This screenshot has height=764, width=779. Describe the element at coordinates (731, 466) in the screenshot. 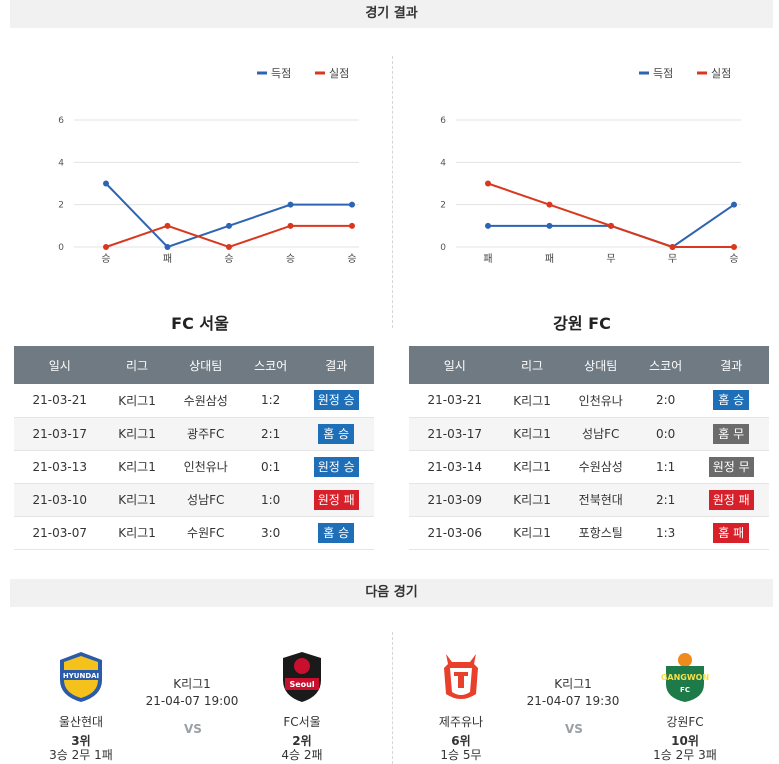

I see `result-badge: 원정 무` at that location.